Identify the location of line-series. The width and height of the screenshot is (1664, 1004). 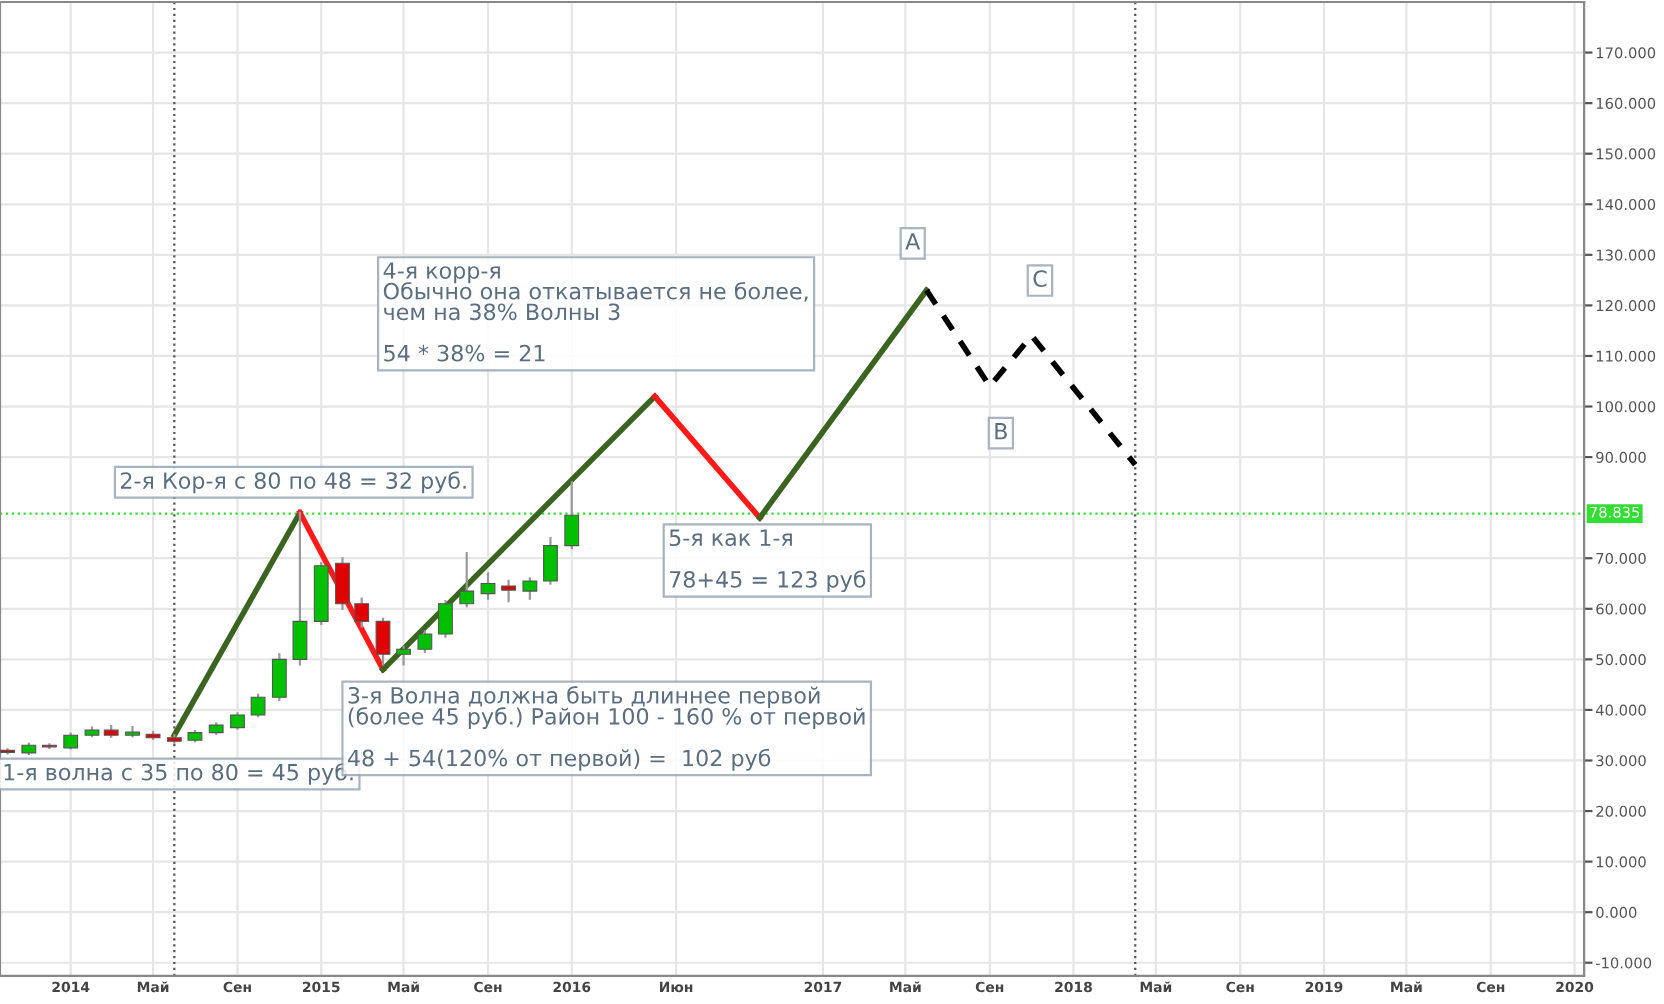
(1031, 377).